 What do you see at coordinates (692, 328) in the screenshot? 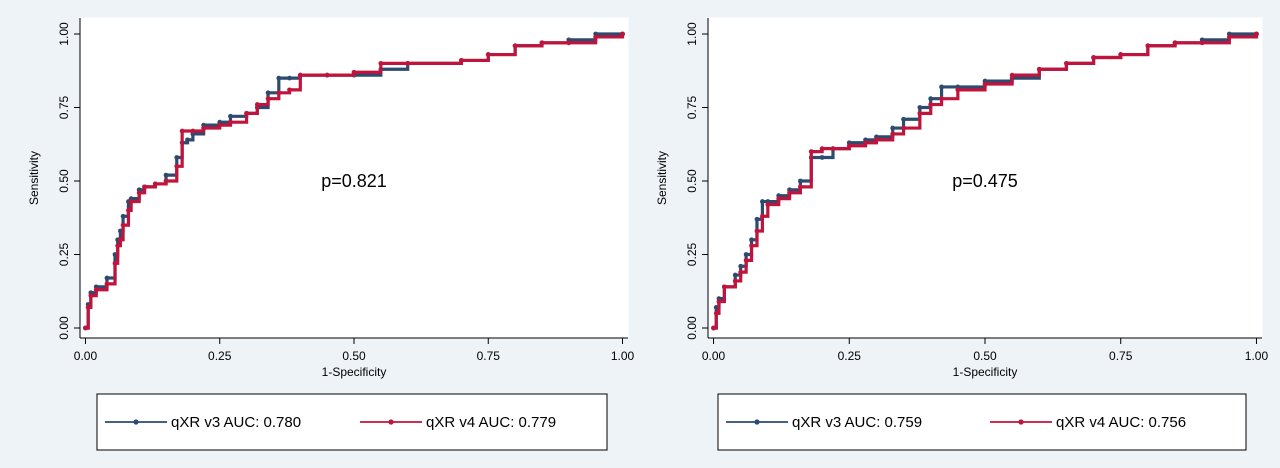
I see `y-tick-label: 0.00` at bounding box center [692, 328].